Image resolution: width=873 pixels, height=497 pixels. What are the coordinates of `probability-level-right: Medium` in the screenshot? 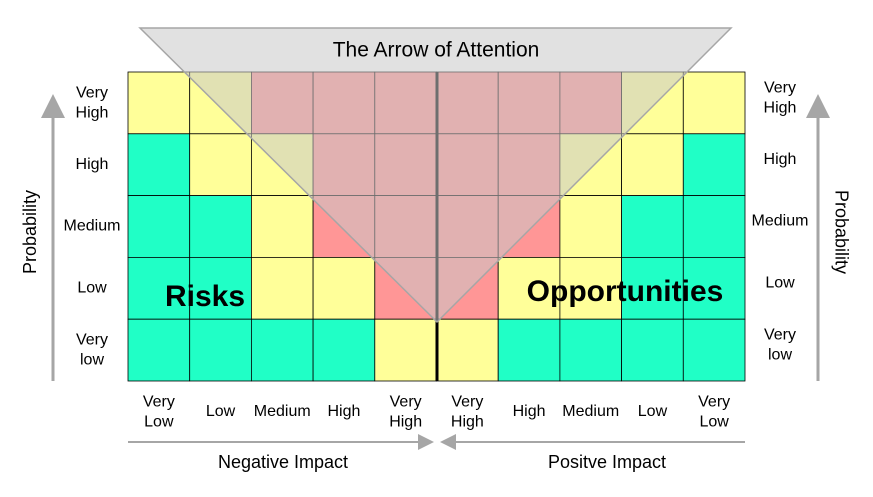 It's located at (780, 221).